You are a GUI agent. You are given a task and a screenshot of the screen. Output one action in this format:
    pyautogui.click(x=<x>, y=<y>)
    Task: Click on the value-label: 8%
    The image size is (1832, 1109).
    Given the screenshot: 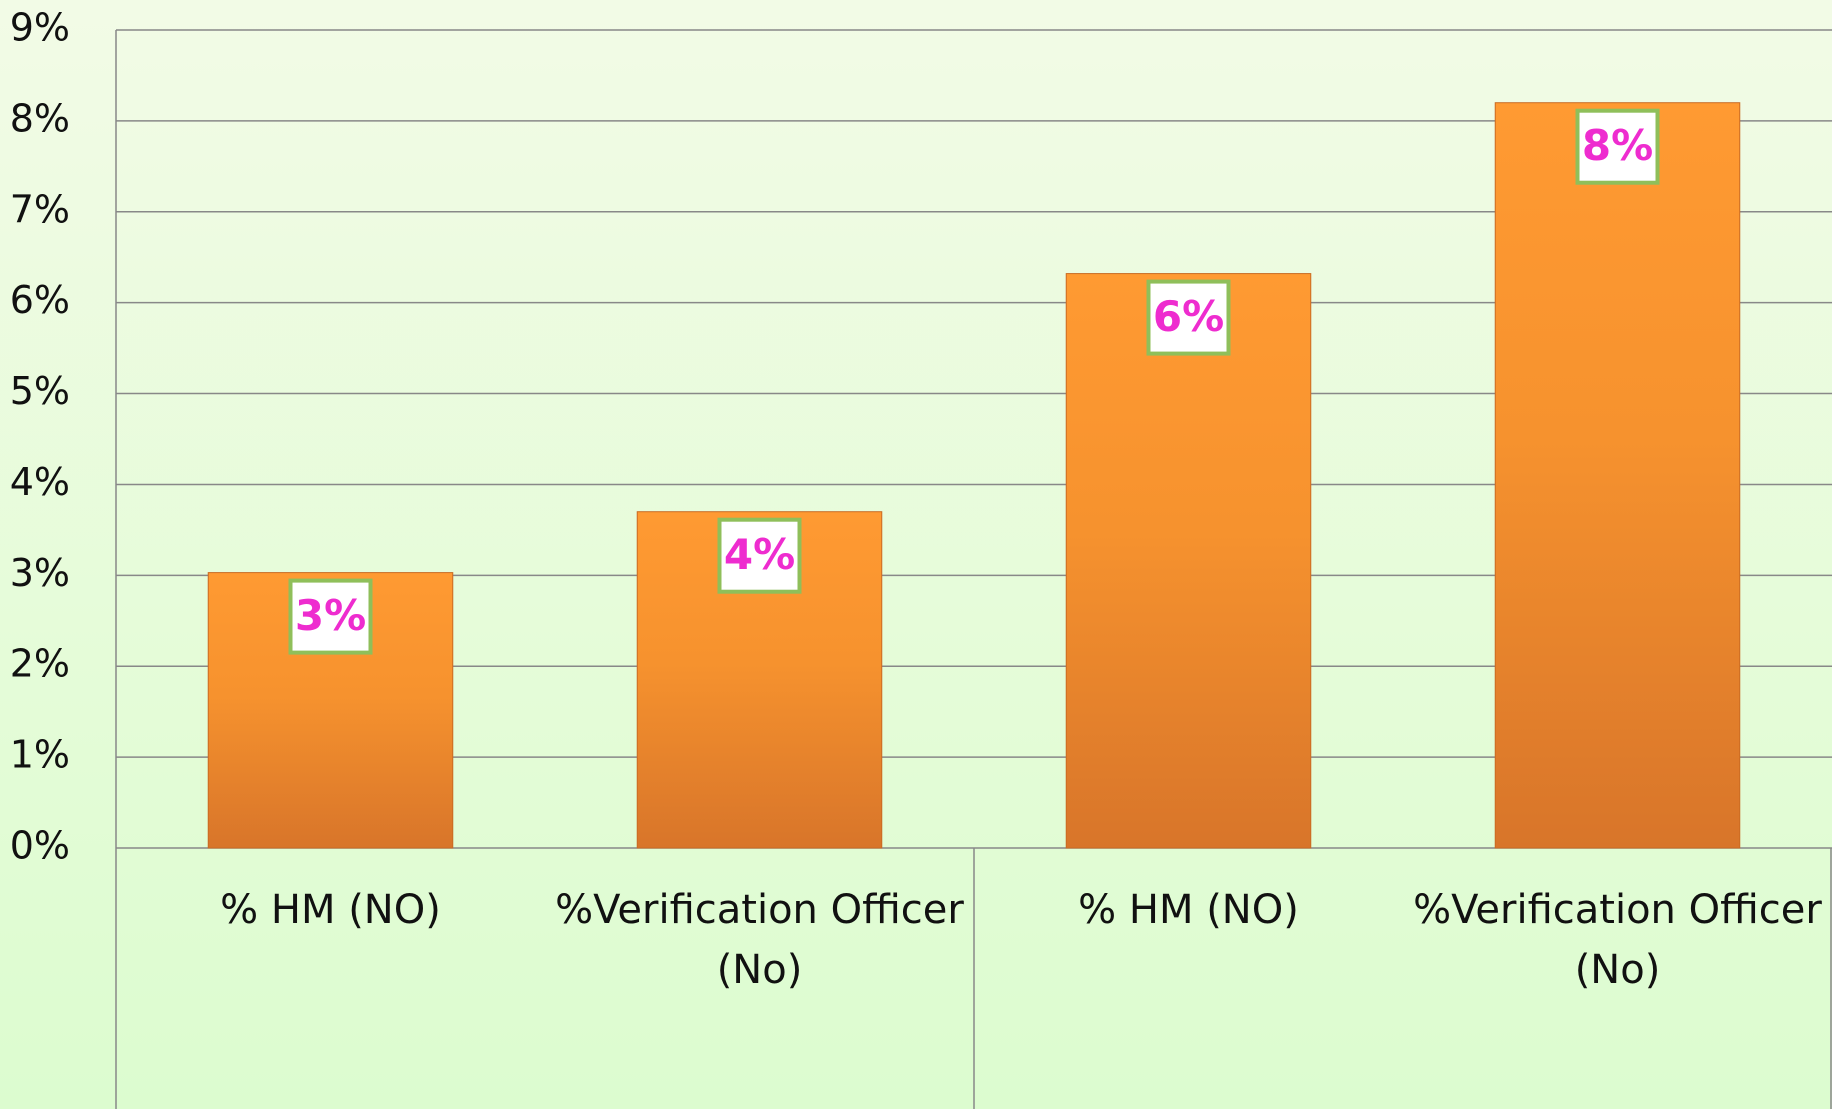 What is the action you would take?
    pyautogui.click(x=1617, y=145)
    